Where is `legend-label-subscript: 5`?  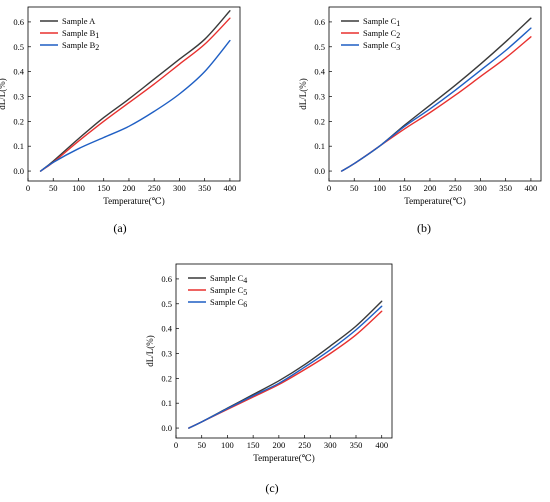
legend-label-subscript: 5 is located at coordinates (245, 292).